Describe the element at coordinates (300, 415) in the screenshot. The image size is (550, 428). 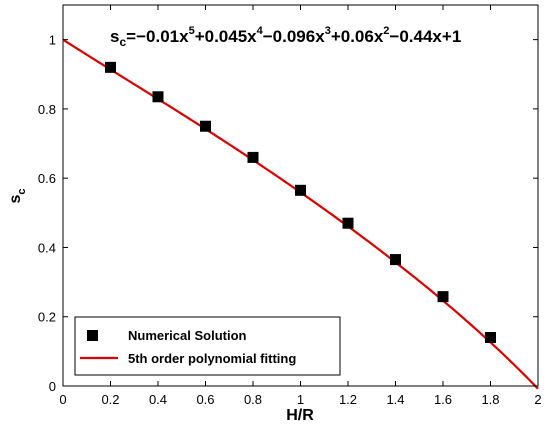
I see `x-axis-title: H/R` at that location.